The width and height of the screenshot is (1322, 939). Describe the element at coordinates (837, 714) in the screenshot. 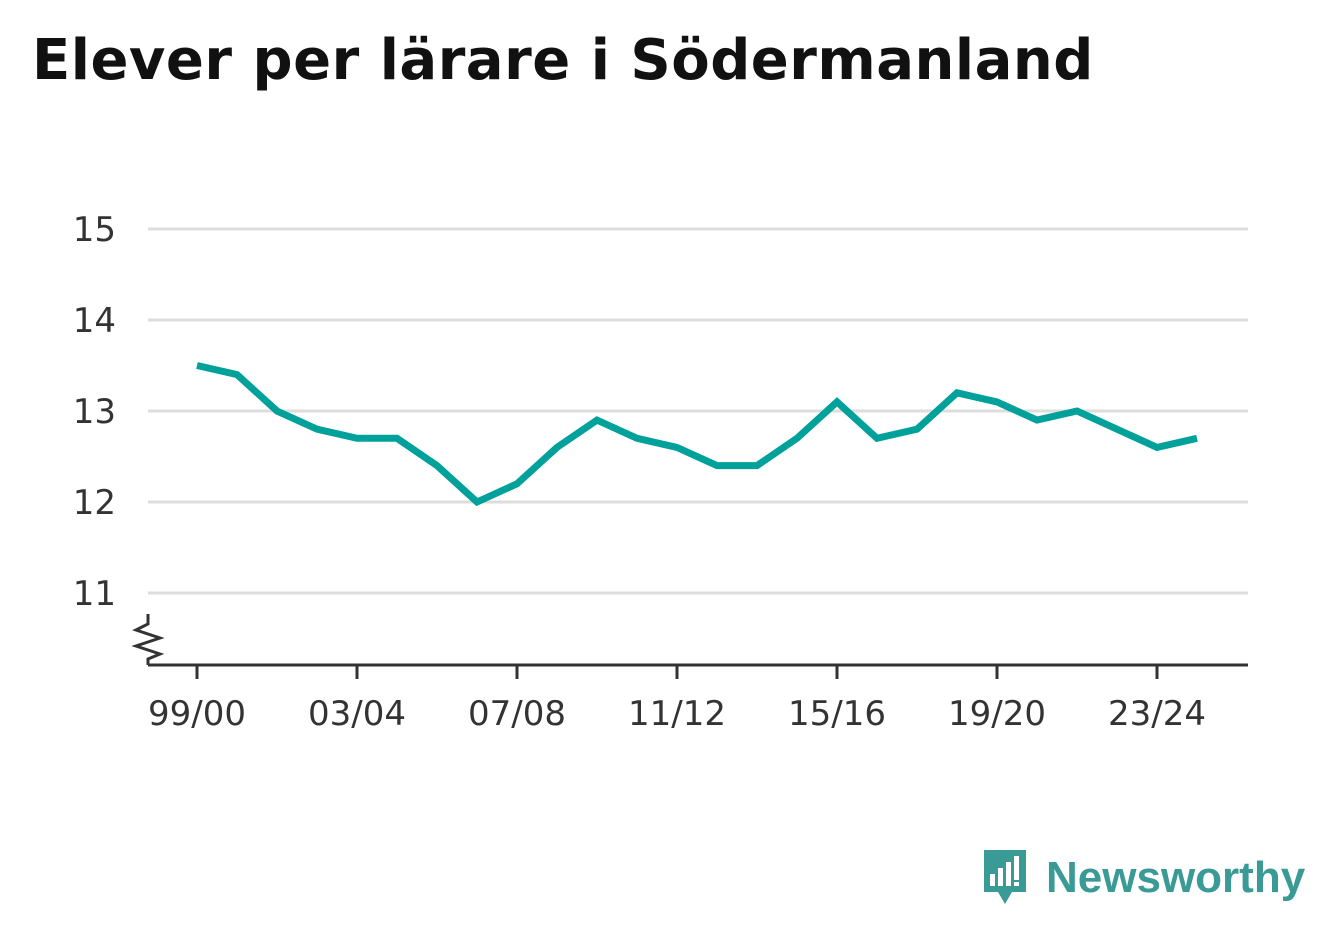

I see `x-tick-label: 15/16` at that location.